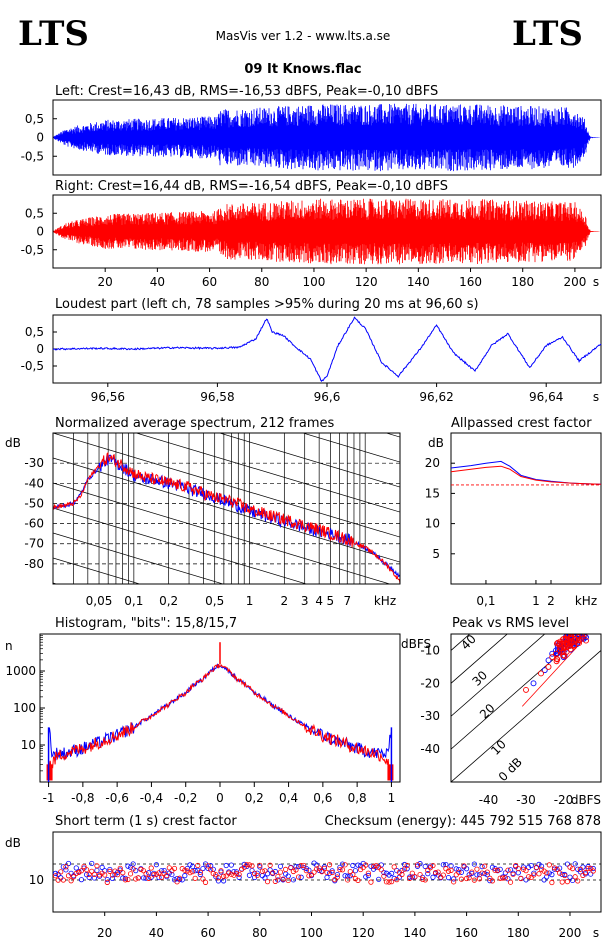 The image size is (606, 946). Describe the element at coordinates (510, 623) in the screenshot. I see `peak-vs-rms-title: Peak vs RMS level` at that location.